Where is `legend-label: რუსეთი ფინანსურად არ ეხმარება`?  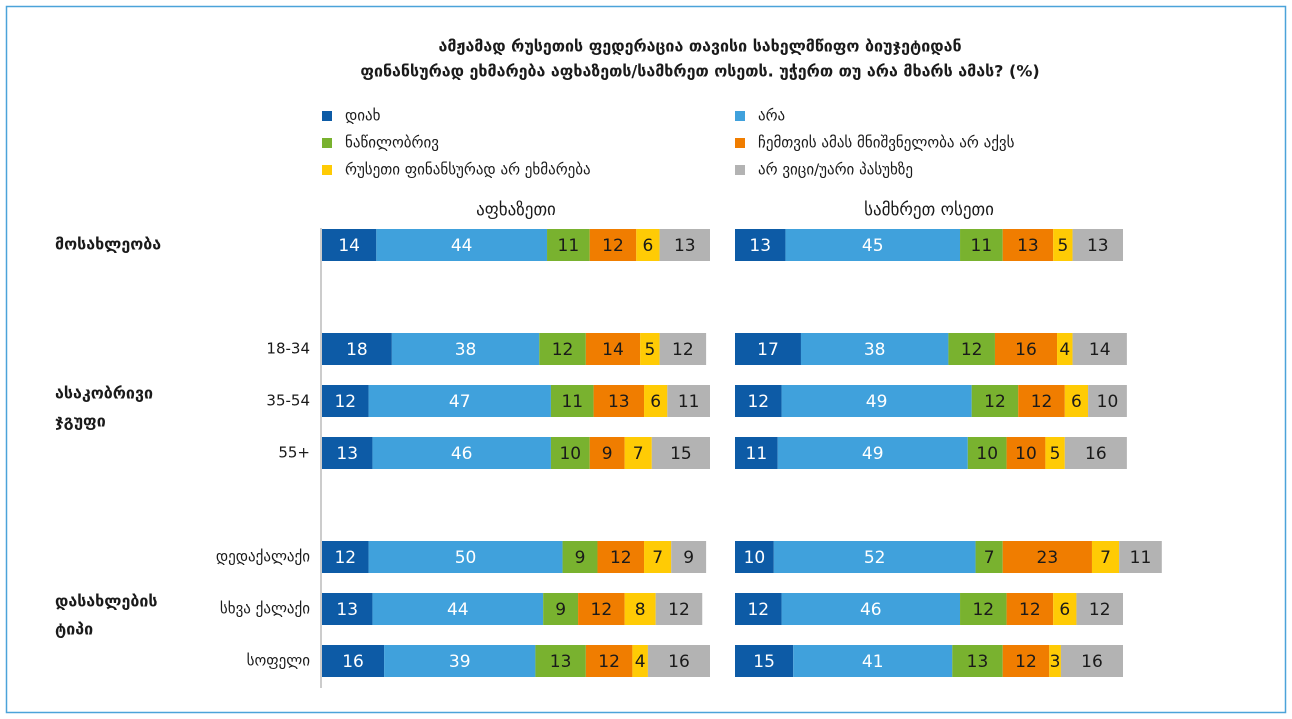
legend-label: რუსეთი ფინანსურად არ ეხმარება is located at coordinates (468, 170).